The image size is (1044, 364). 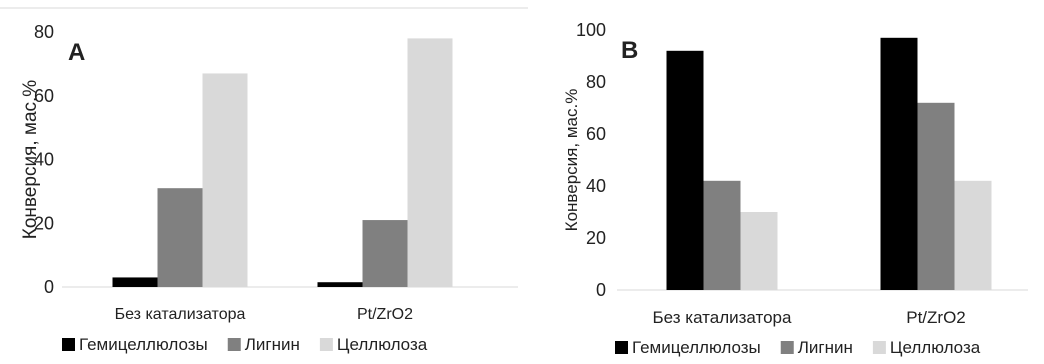 What do you see at coordinates (591, 30) in the screenshot?
I see `y-tick-label: 100` at bounding box center [591, 30].